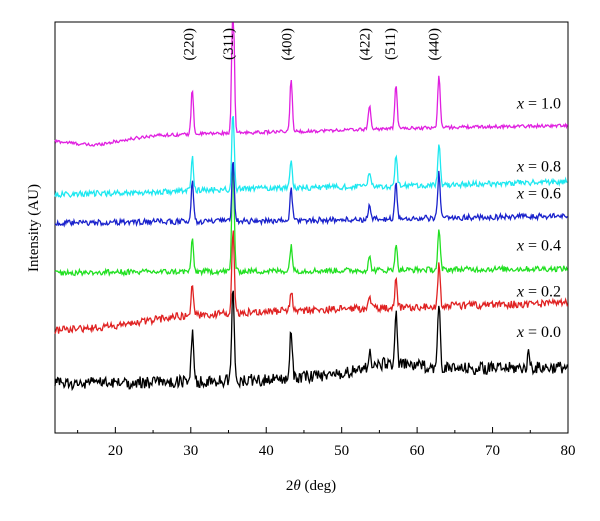  I want to click on peak-label: (422), so click(365, 44).